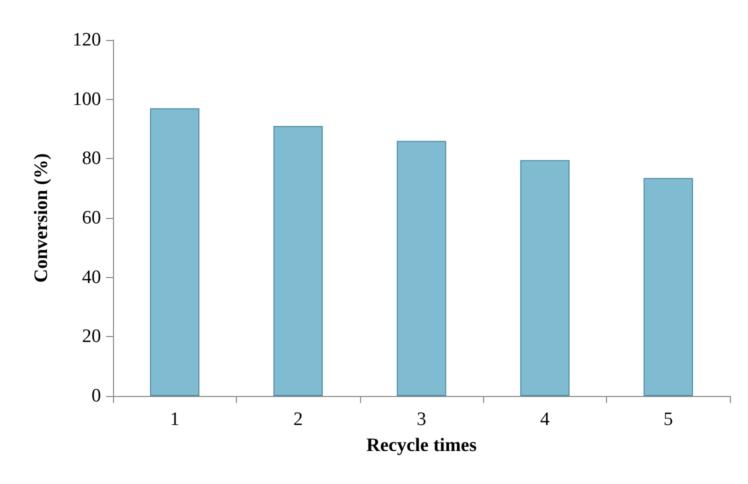 The image size is (748, 484). I want to click on x-tick-label: 2, so click(298, 419).